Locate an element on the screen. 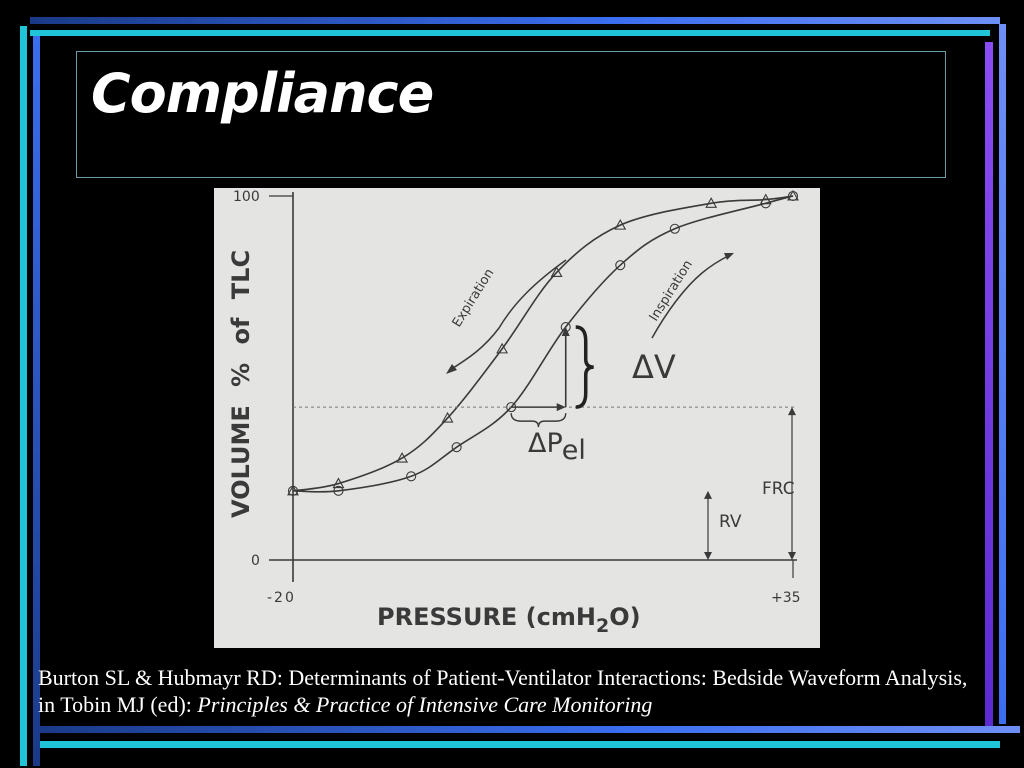 The width and height of the screenshot is (1024, 768). title-box: Compliance is located at coordinates (511, 114).